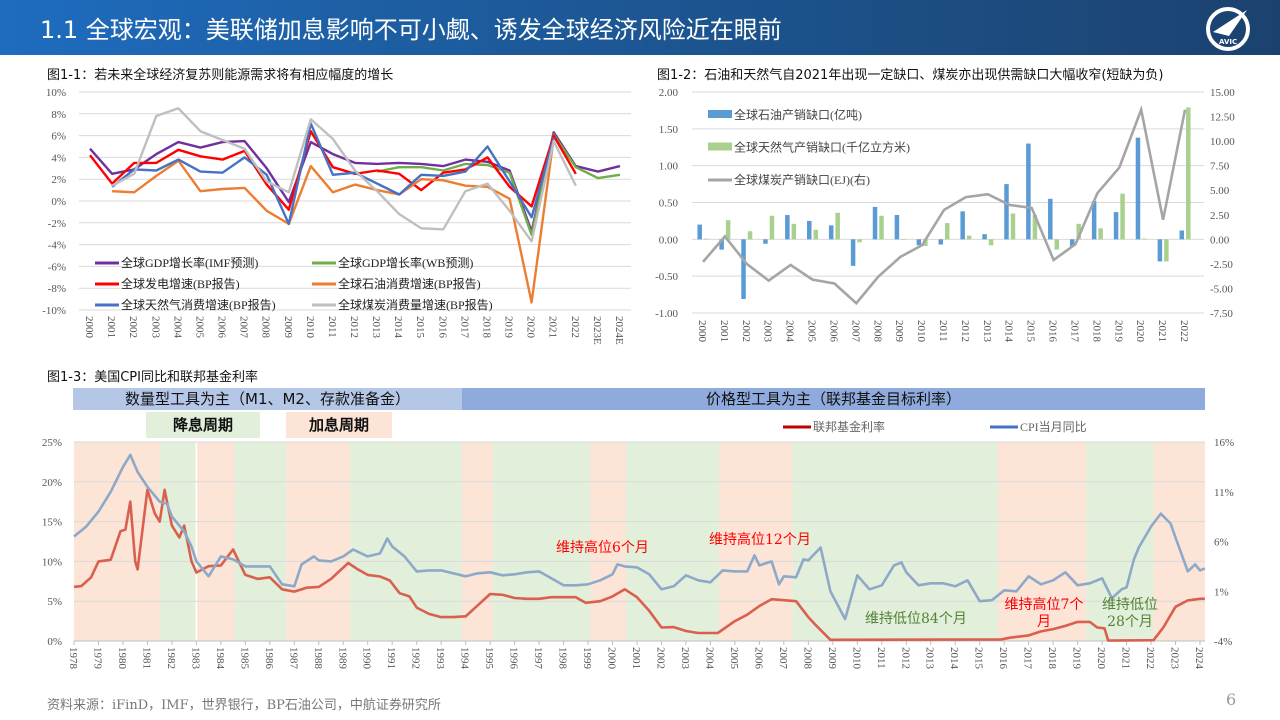 This screenshot has width=1280, height=720. Describe the element at coordinates (1221, 592) in the screenshot. I see `y2-tick-label: 1%` at that location.